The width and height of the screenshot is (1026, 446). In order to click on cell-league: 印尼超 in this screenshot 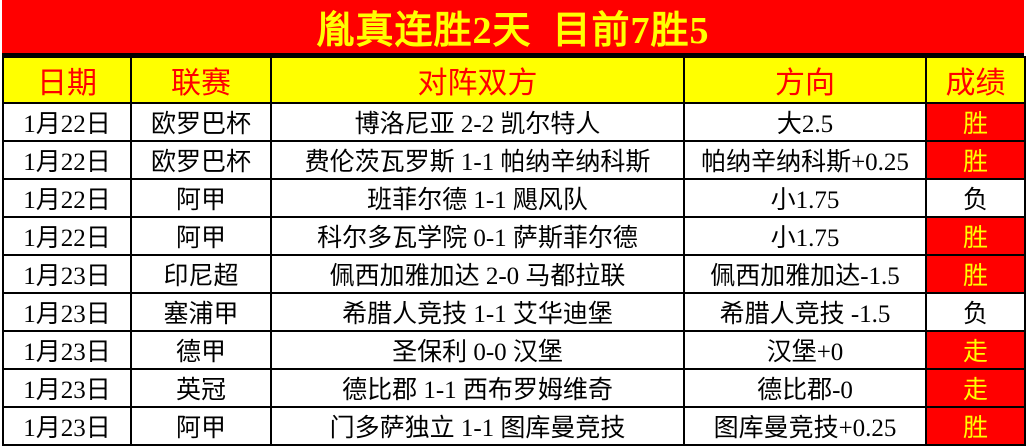, I will do `click(201, 274)`.